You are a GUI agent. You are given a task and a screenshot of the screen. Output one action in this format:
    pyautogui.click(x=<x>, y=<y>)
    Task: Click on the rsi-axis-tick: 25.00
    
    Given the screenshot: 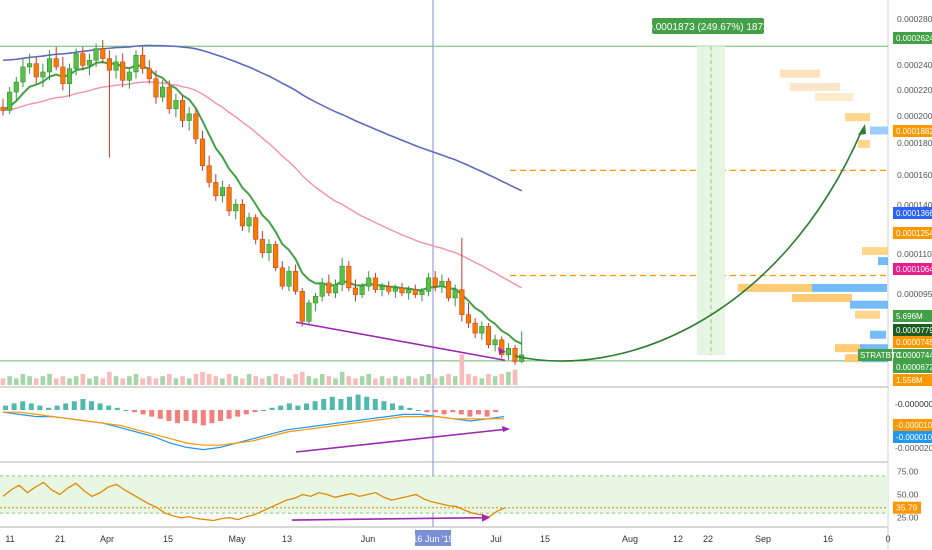 What is the action you would take?
    pyautogui.click(x=908, y=518)
    